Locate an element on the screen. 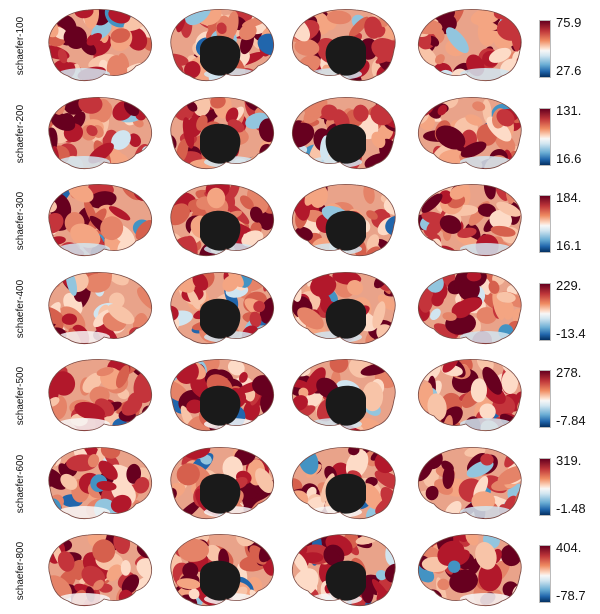  colorbar-min-label: 16.1 is located at coordinates (569, 245).